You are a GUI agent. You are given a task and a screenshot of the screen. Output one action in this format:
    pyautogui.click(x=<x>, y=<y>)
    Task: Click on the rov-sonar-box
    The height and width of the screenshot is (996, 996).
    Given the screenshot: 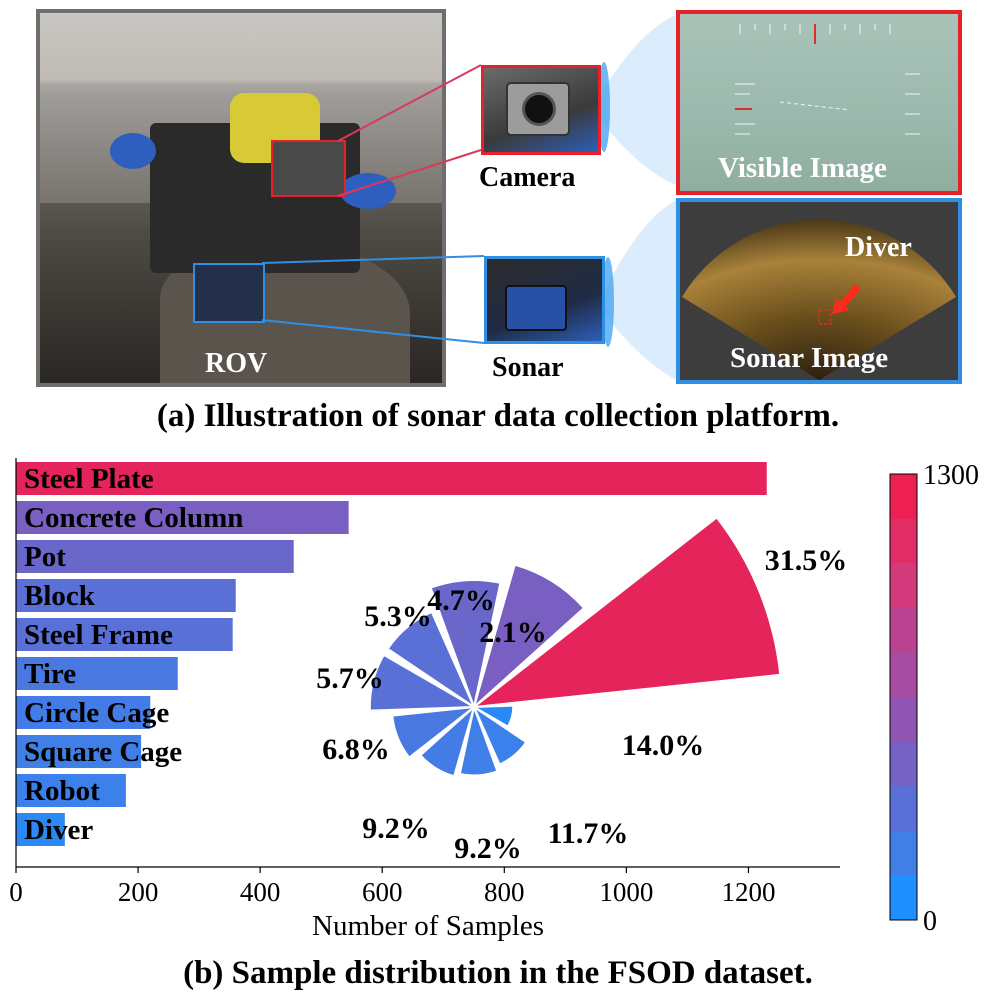 What is the action you would take?
    pyautogui.click(x=229, y=293)
    